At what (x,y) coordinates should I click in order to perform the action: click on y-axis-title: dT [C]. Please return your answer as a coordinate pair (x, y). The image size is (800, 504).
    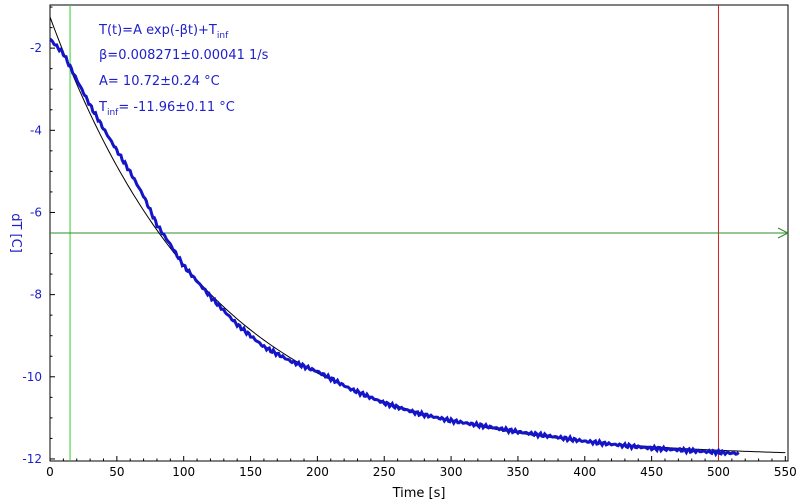
    Looking at the image, I should click on (15, 233).